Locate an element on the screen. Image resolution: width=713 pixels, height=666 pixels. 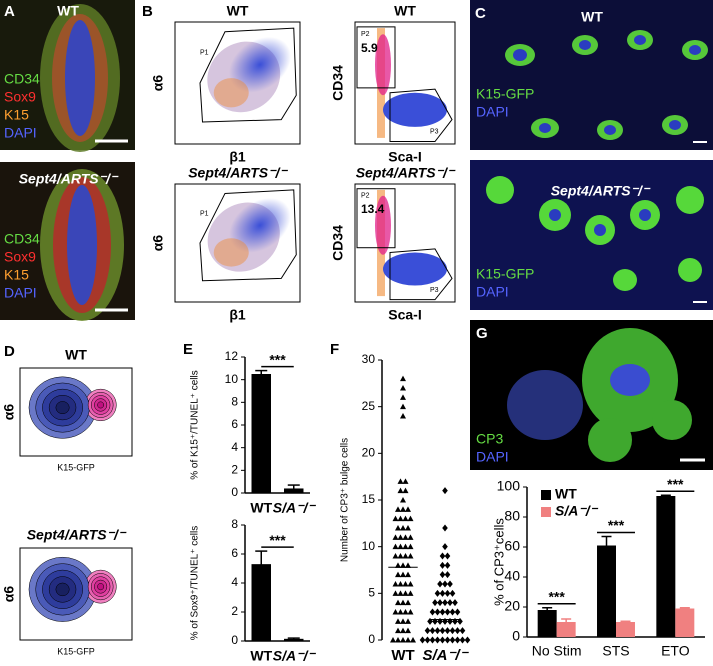
y-tick-label: 80 is located at coordinates (512, 516).